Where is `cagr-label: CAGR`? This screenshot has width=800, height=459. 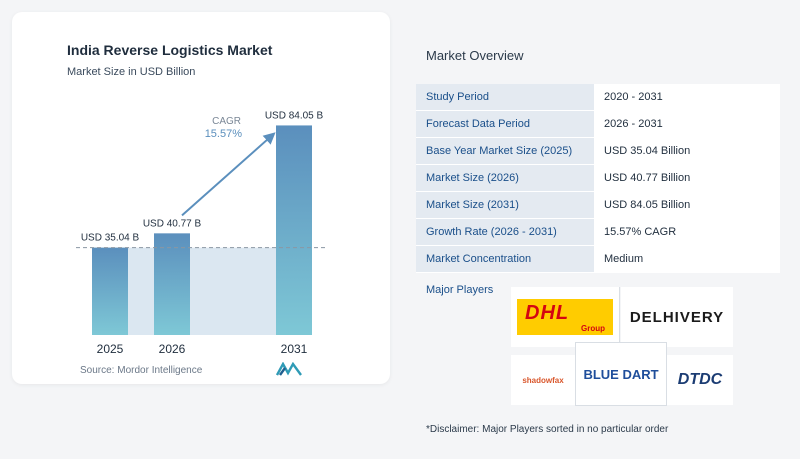
cagr-label: CAGR is located at coordinates (226, 121).